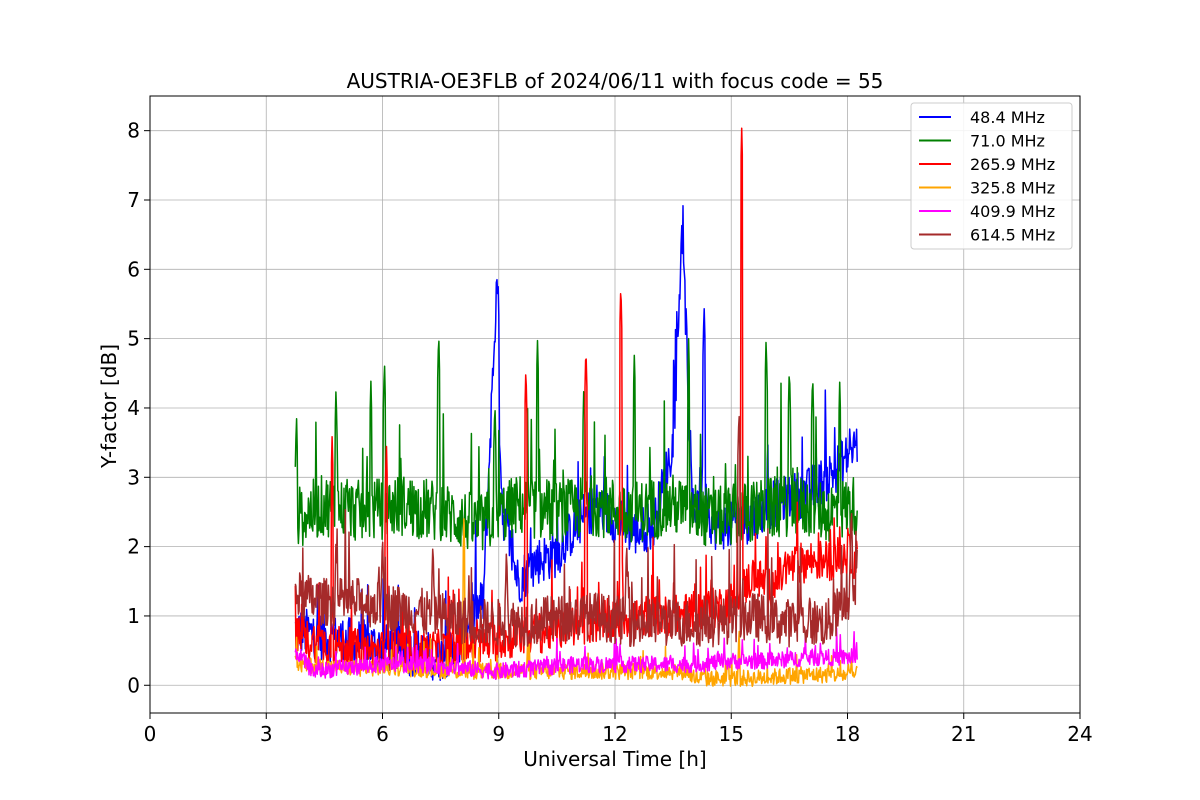 This screenshot has width=1200, height=800. Describe the element at coordinates (133, 408) in the screenshot. I see `y-tick-label: 4` at that location.